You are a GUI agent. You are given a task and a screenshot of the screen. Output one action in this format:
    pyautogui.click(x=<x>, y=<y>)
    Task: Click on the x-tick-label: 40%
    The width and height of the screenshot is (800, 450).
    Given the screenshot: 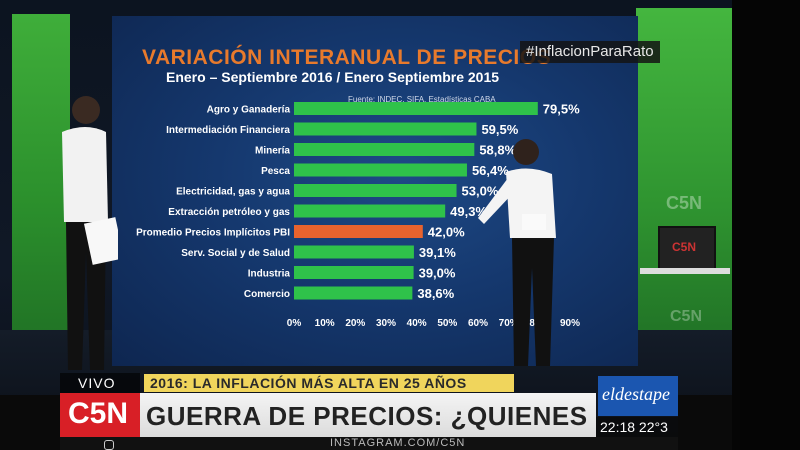 What is the action you would take?
    pyautogui.click(x=417, y=323)
    